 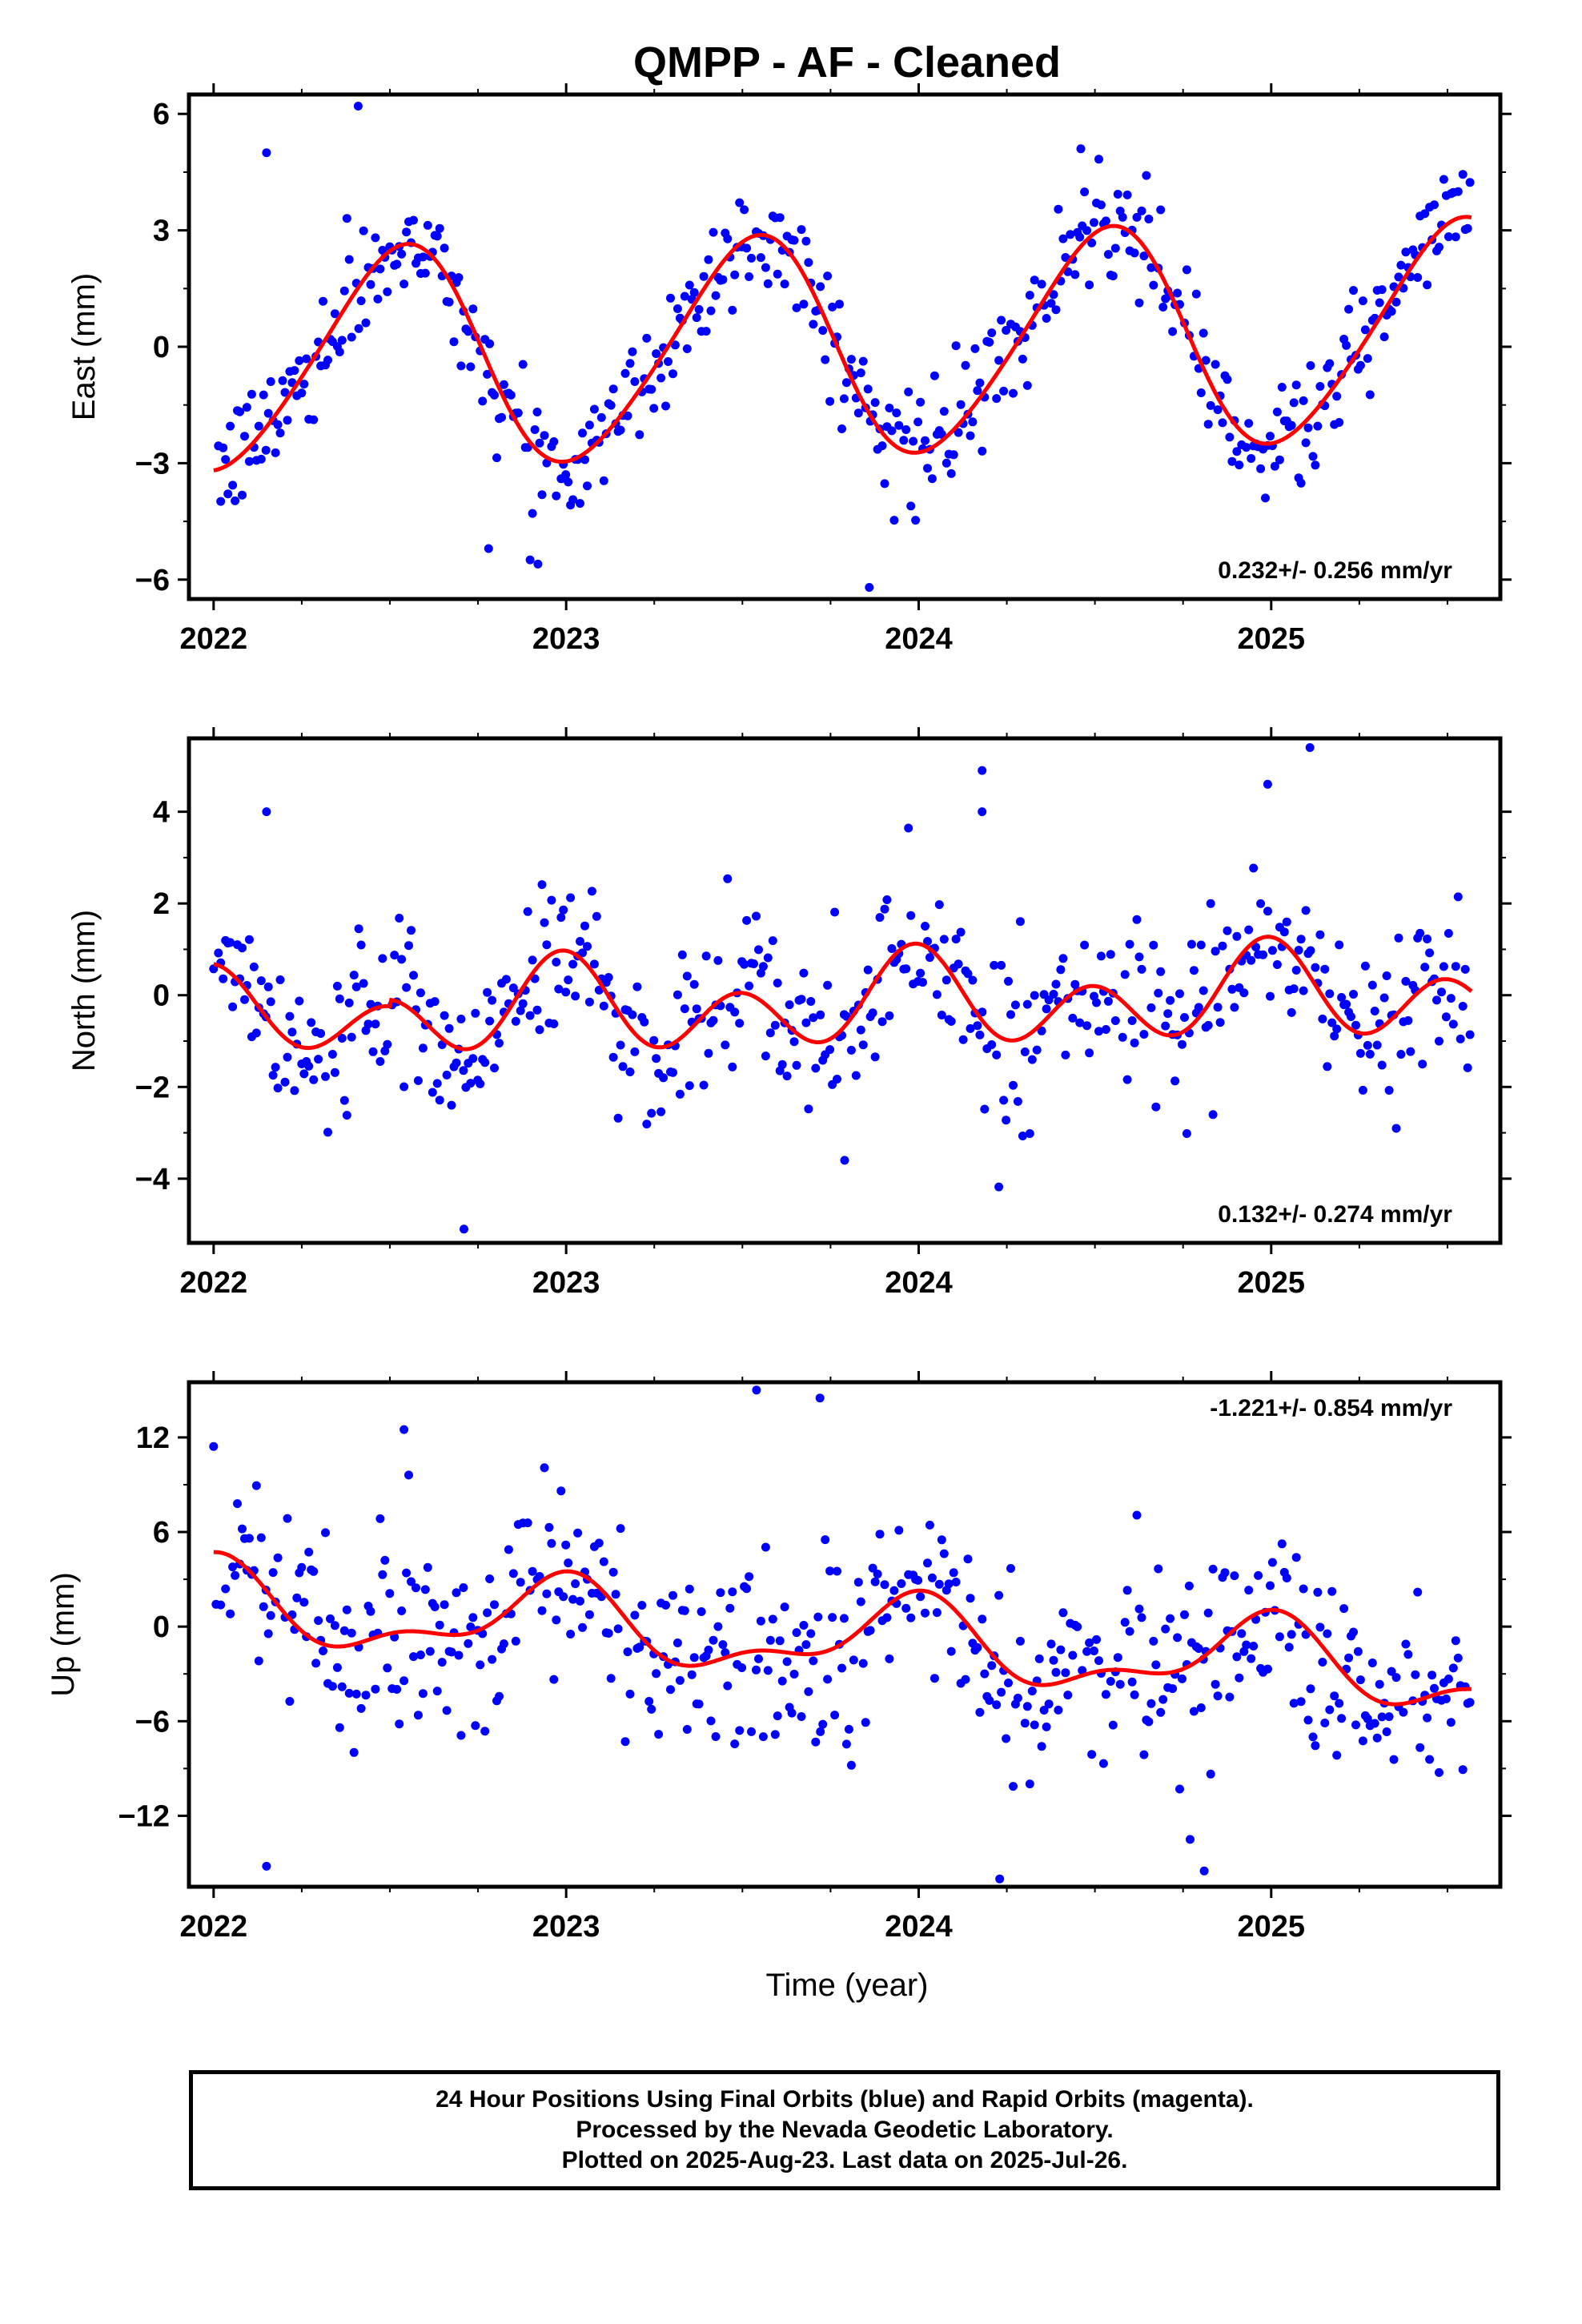 What do you see at coordinates (566, 1927) in the screenshot?
I see `x-tick-label: 2023` at bounding box center [566, 1927].